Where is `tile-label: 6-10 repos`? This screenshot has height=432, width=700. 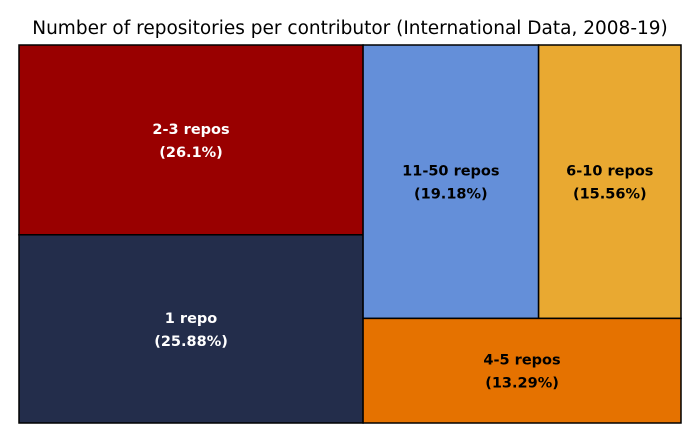
tile-label: 6-10 repos is located at coordinates (609, 172).